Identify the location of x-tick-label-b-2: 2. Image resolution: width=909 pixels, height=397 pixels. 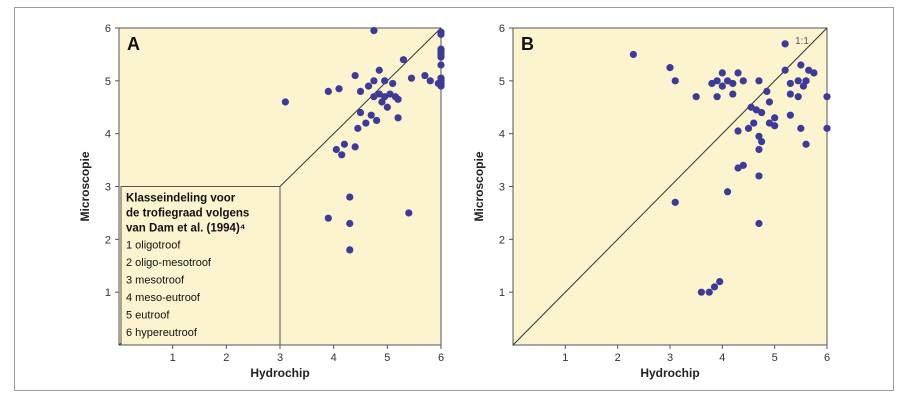
(618, 358).